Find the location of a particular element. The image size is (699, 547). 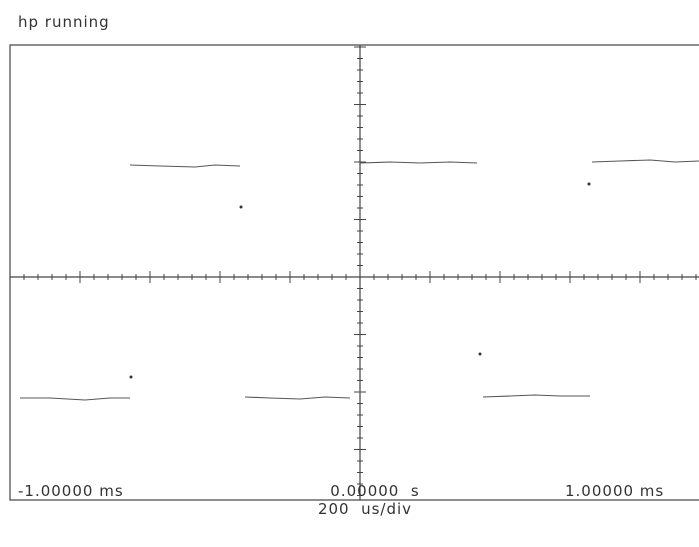

time-right: 1.00000 ms is located at coordinates (614, 491).